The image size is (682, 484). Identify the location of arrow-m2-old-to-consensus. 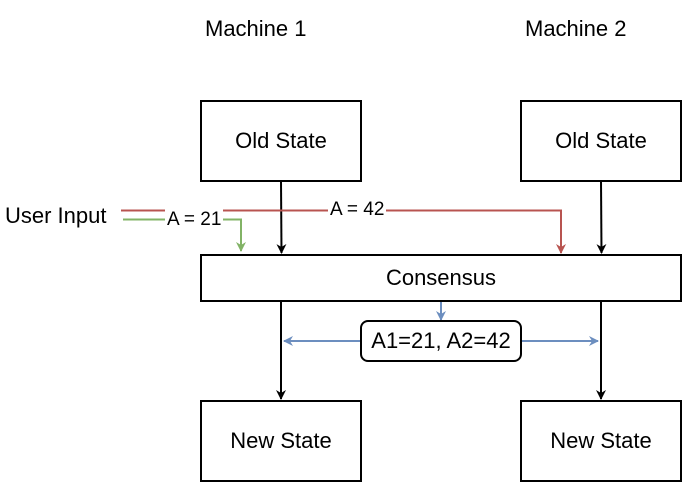
(601, 217).